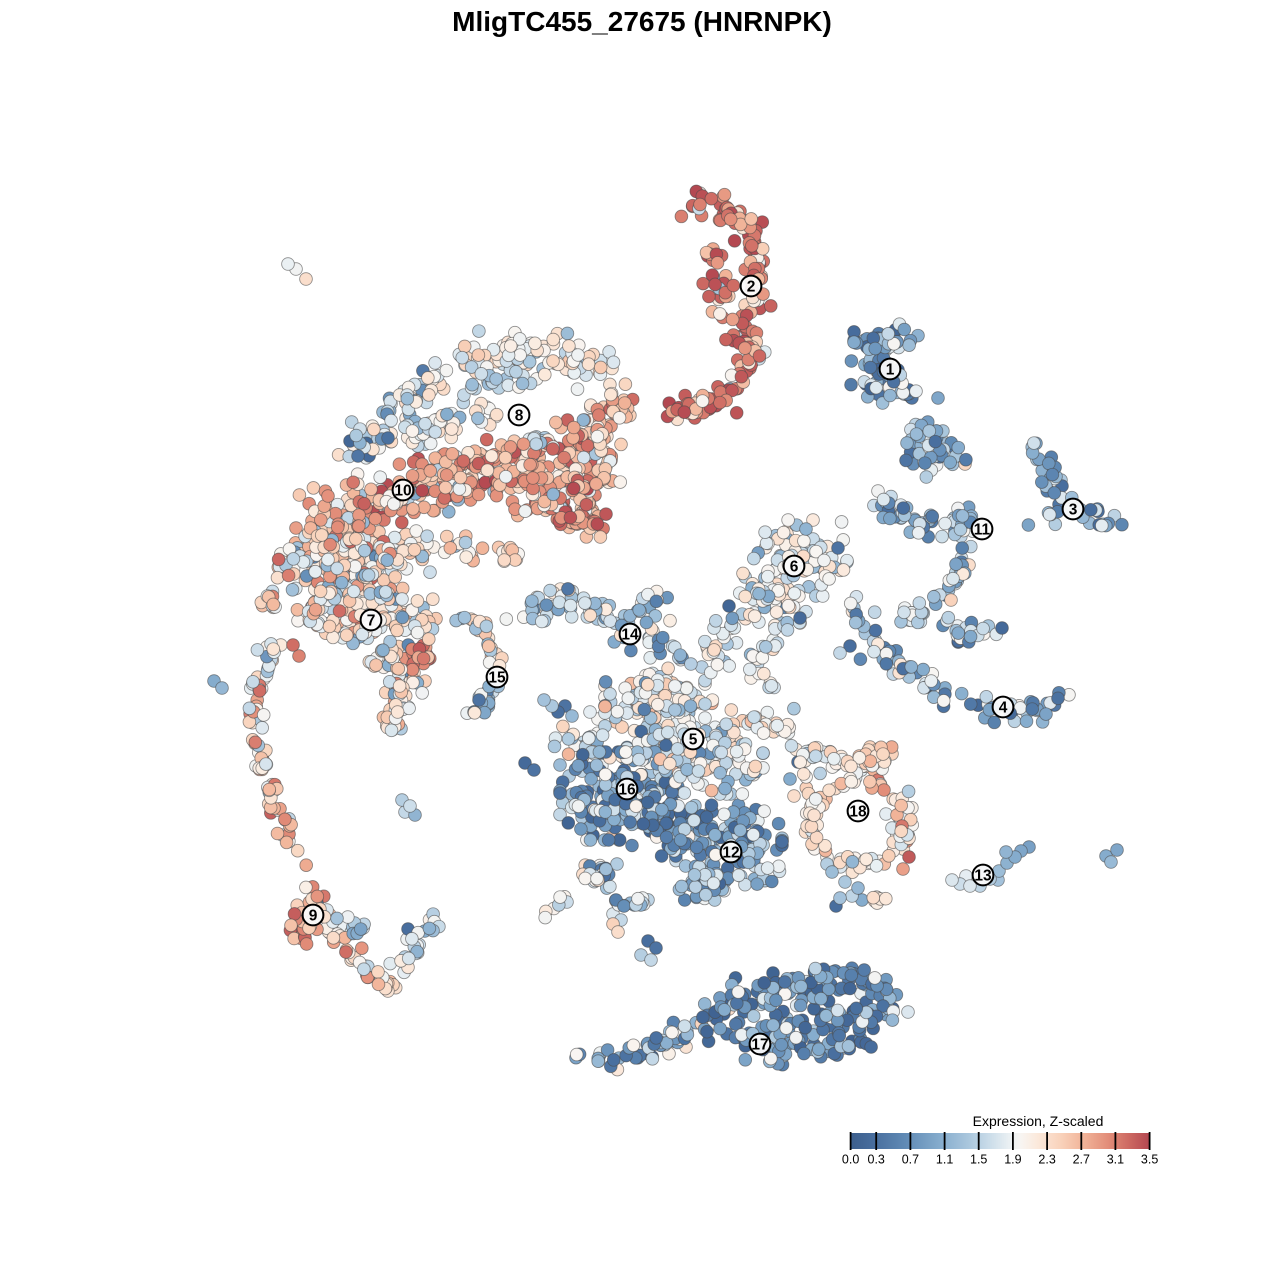  What do you see at coordinates (1038, 1121) in the screenshot?
I see `svg-text: Expression, Z-scaled` at bounding box center [1038, 1121].